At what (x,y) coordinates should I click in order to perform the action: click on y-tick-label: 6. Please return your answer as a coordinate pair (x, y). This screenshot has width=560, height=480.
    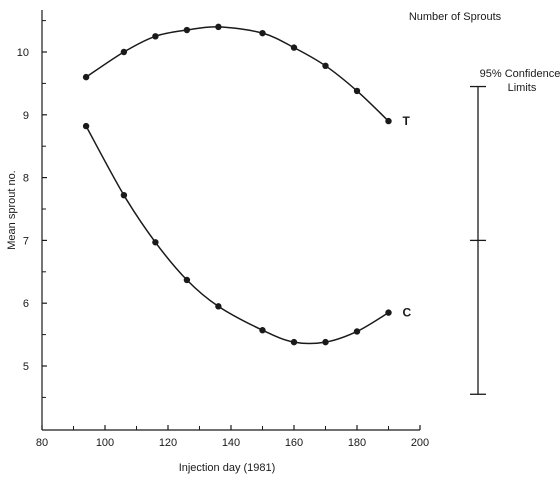
    Looking at the image, I should click on (26, 304).